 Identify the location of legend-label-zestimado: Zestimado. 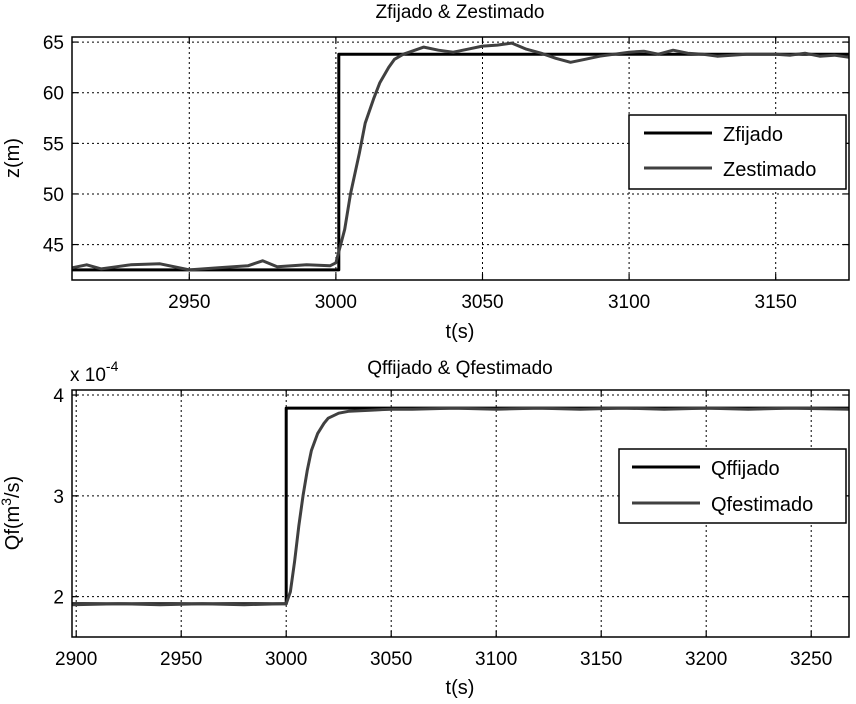
(769, 170).